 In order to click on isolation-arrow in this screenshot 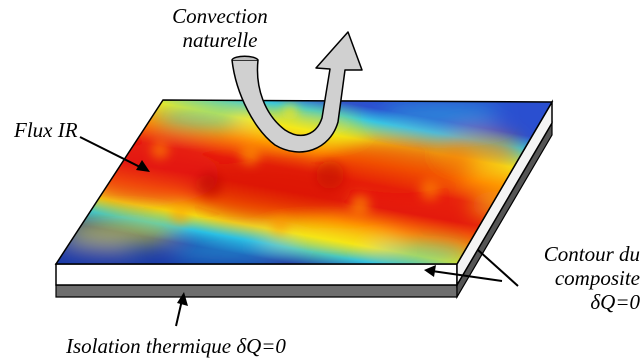, I will do `click(181, 309)`.